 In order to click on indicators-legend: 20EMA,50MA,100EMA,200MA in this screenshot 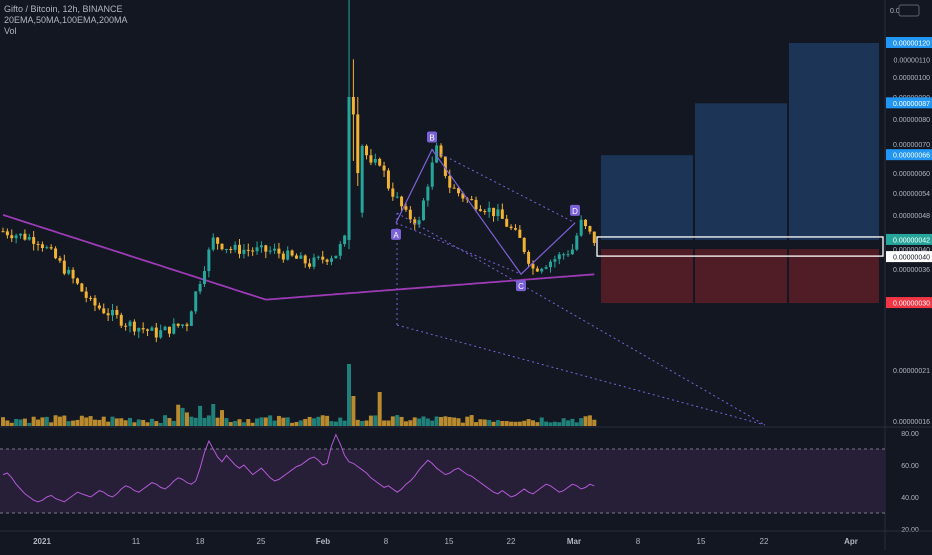, I will do `click(66, 20)`.